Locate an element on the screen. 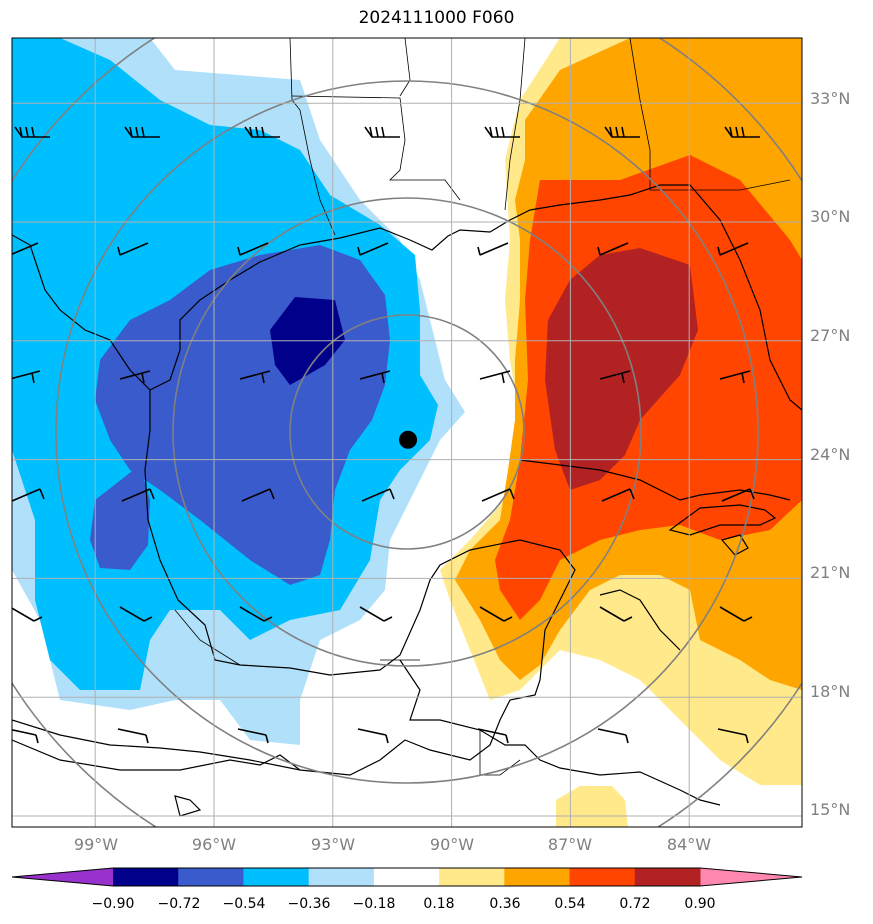 This screenshot has height=924, width=873. colorbar-label: −0.36 is located at coordinates (309, 904).